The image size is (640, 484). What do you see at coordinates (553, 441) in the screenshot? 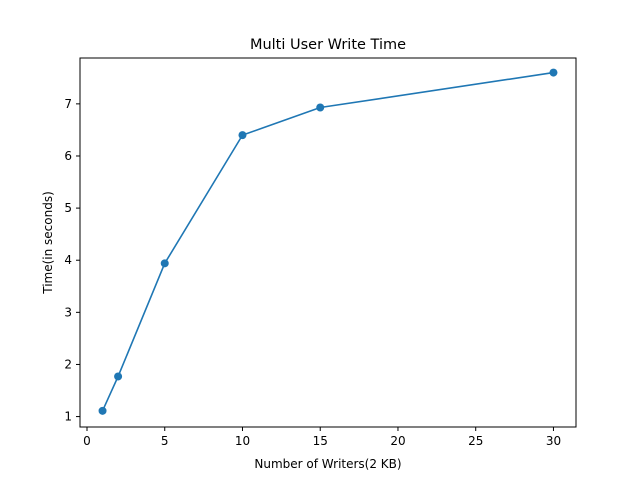
I see `x-tick-label: 30` at bounding box center [553, 441].